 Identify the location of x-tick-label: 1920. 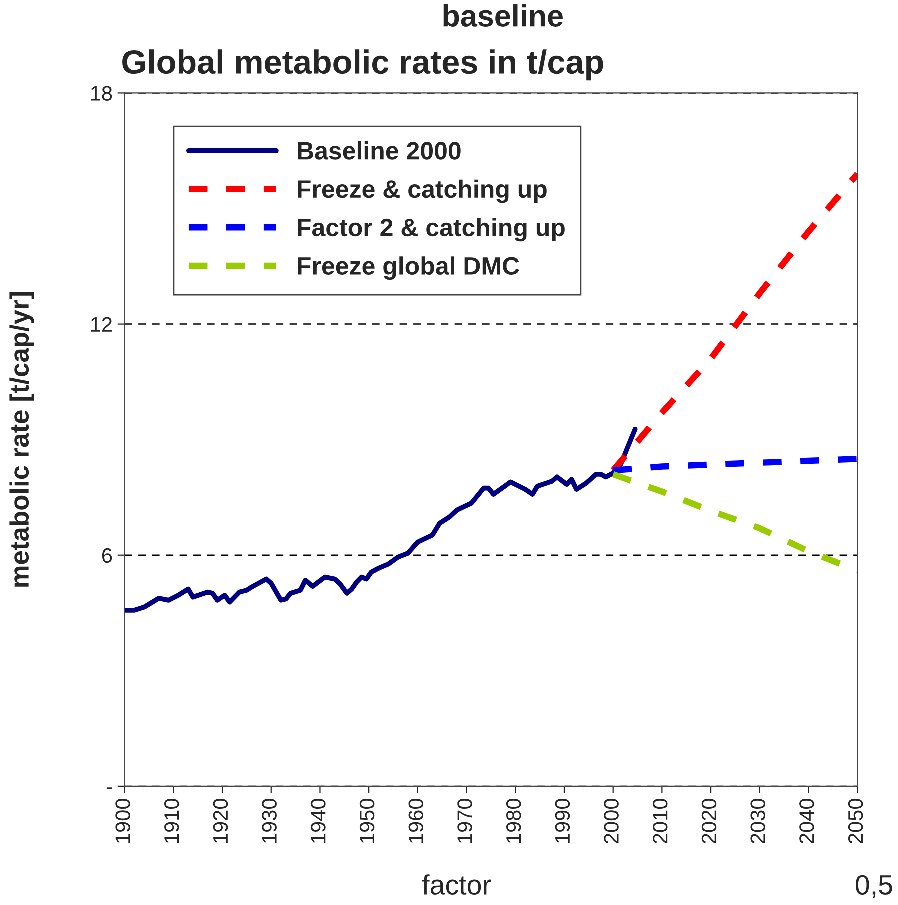
(220, 821).